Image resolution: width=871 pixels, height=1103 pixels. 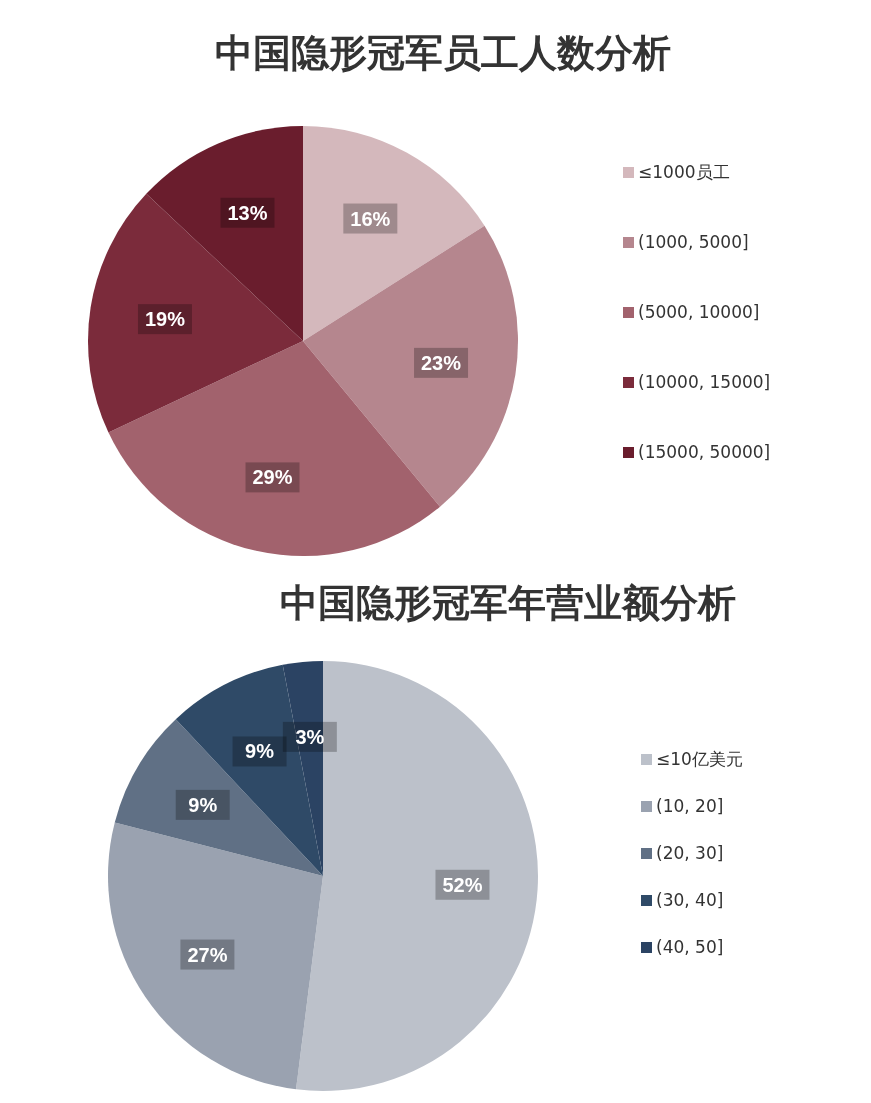 I want to click on legend-label: (5000, 10000], so click(x=699, y=312).